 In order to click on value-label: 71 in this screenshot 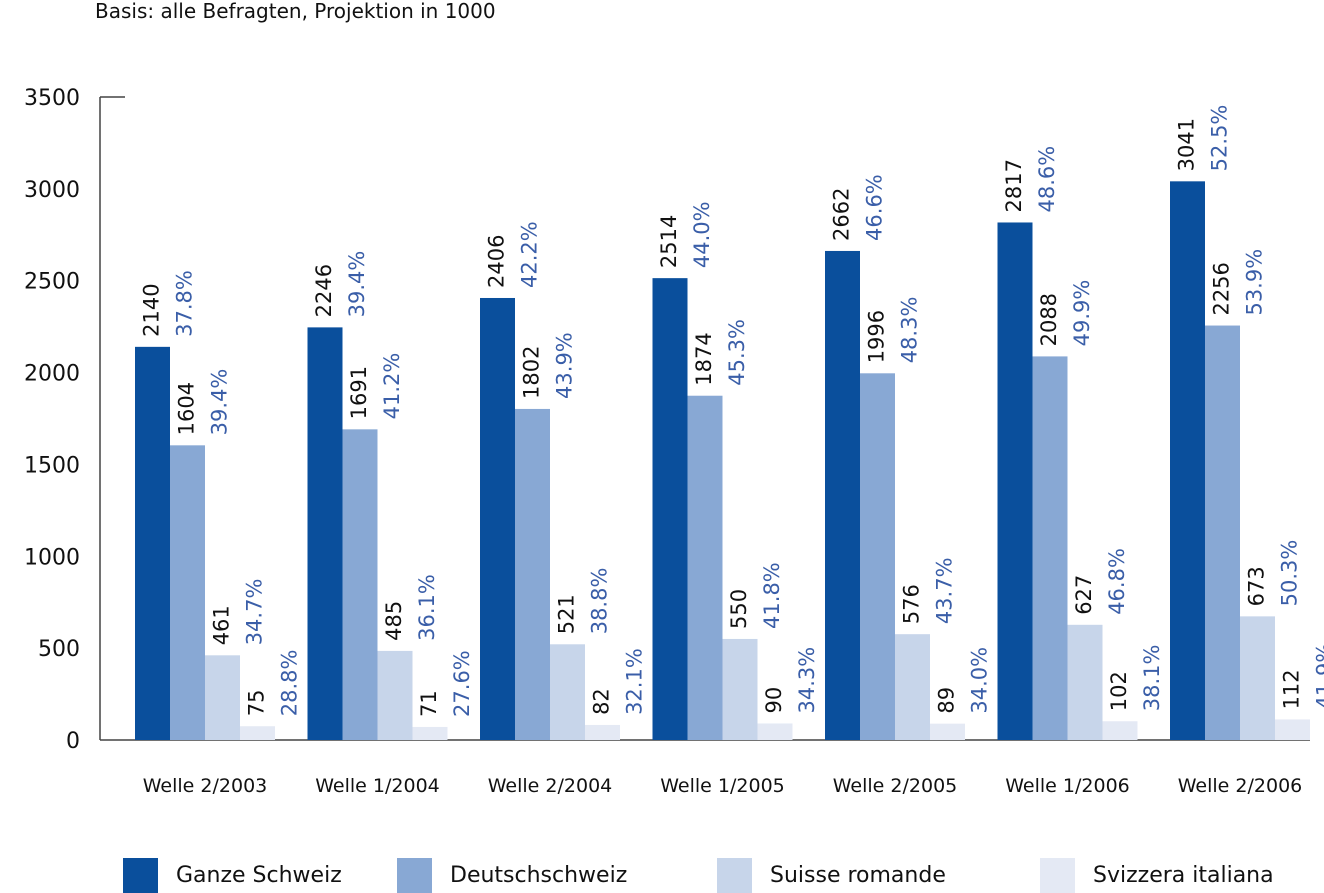, I will do `click(429, 703)`.